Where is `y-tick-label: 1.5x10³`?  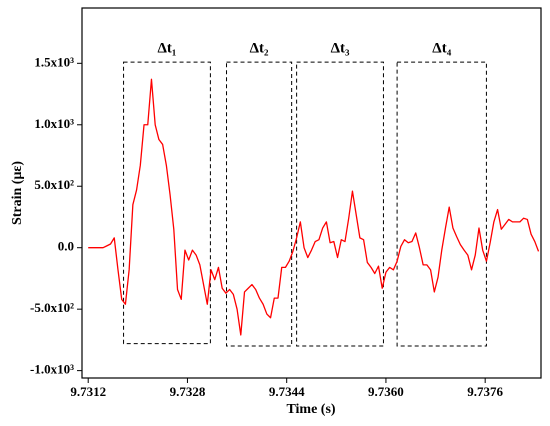 y-tick-label: 1.5x10³ is located at coordinates (54, 61).